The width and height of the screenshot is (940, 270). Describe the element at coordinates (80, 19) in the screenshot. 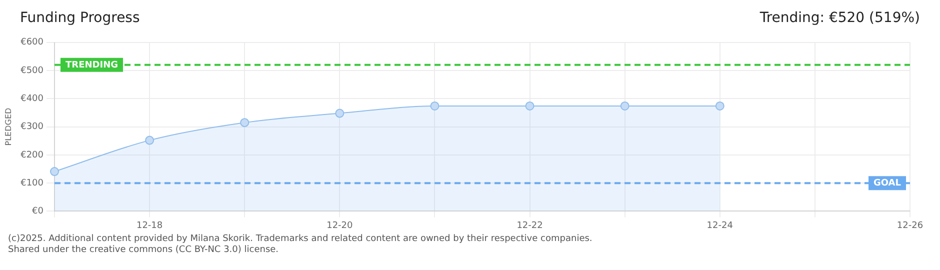

I see `chart-title: Funding Progress` at that location.